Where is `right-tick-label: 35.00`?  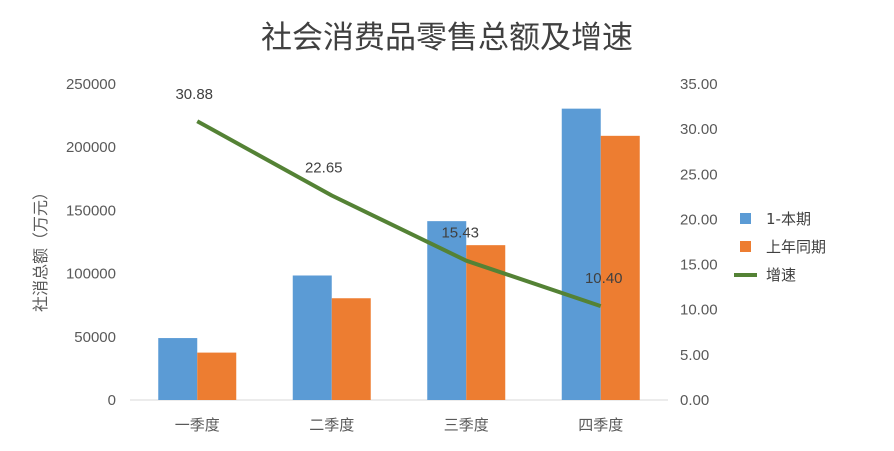
right-tick-label: 35.00 is located at coordinates (699, 84).